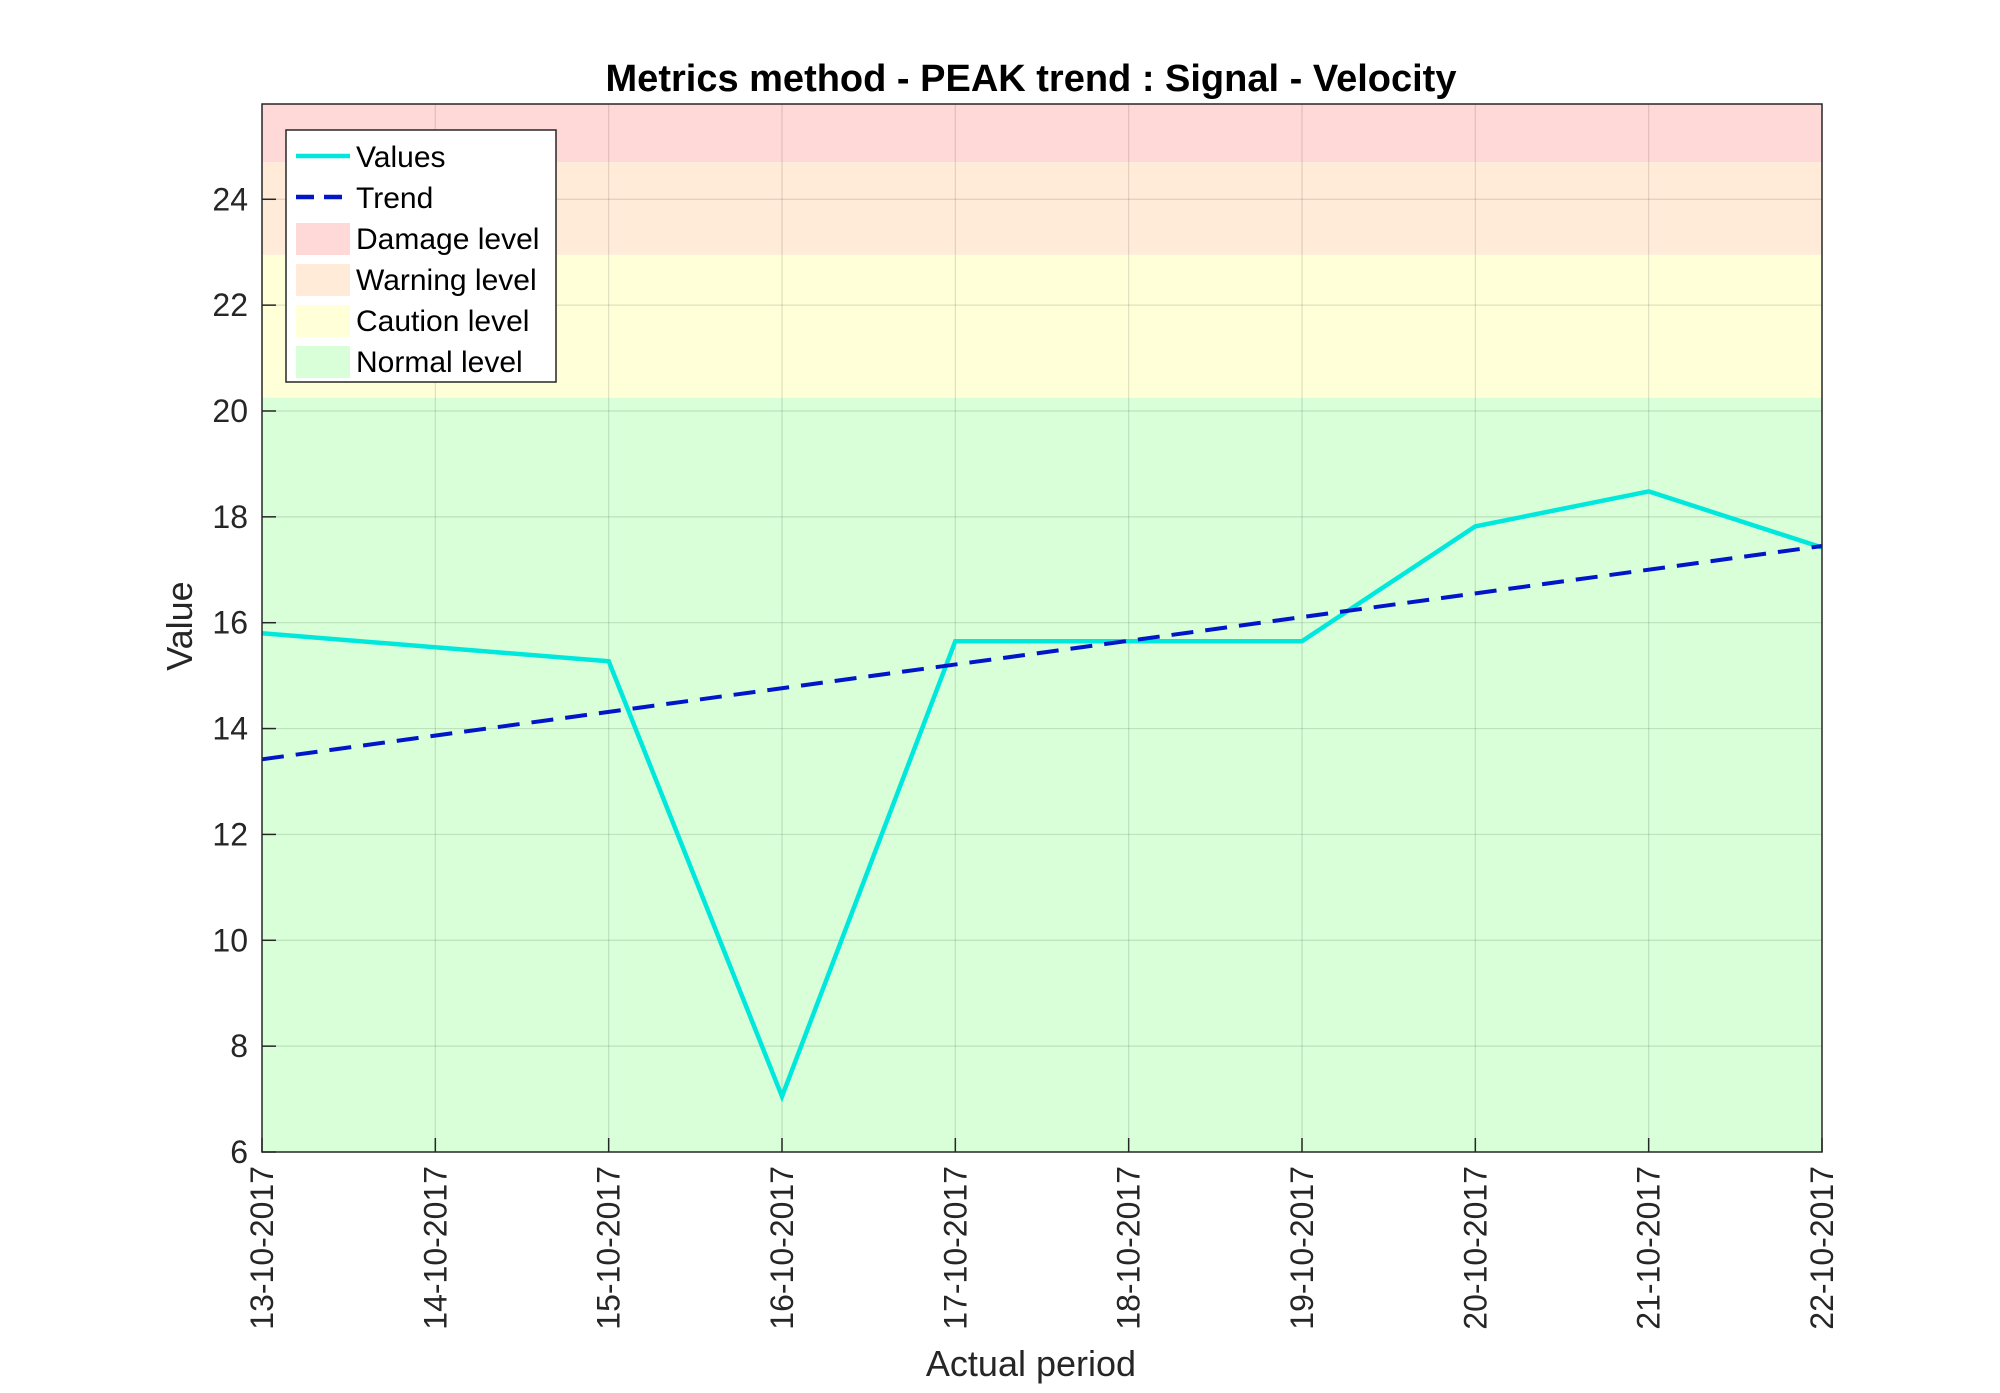  What do you see at coordinates (446, 280) in the screenshot?
I see `legend-label: Warning level` at bounding box center [446, 280].